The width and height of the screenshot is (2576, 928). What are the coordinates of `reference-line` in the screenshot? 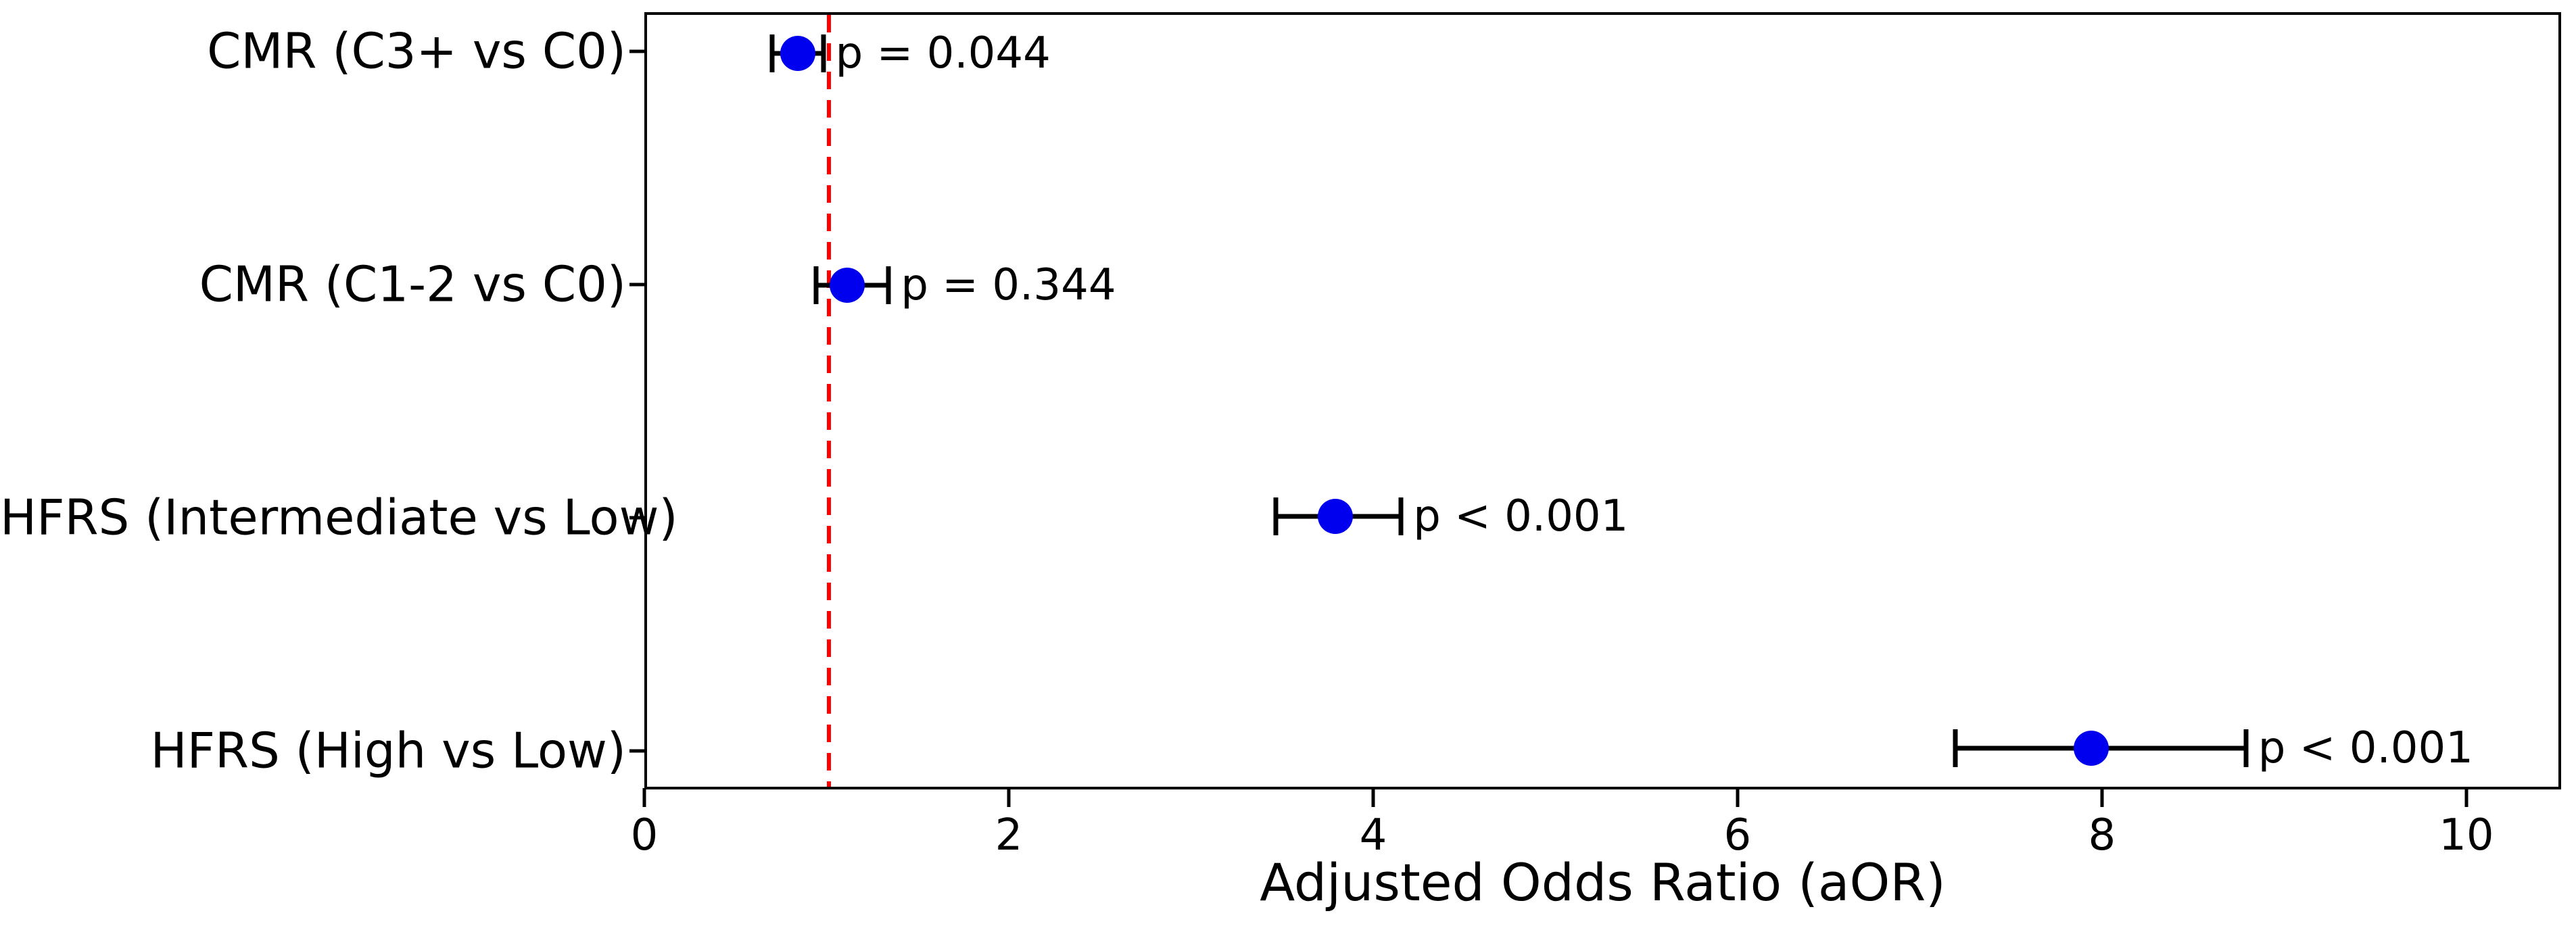 It's located at (828, 401).